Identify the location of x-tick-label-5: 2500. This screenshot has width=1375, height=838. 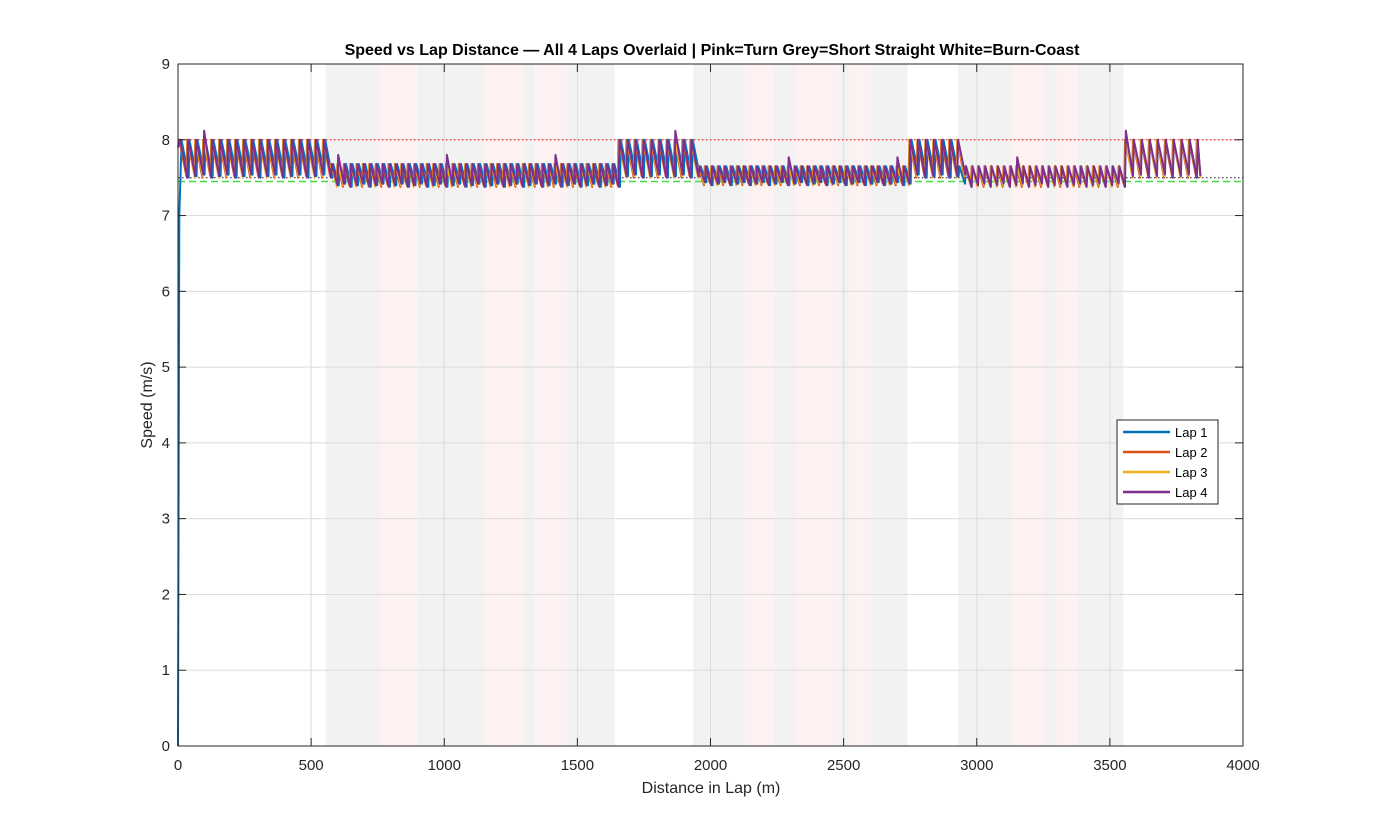
(843, 765).